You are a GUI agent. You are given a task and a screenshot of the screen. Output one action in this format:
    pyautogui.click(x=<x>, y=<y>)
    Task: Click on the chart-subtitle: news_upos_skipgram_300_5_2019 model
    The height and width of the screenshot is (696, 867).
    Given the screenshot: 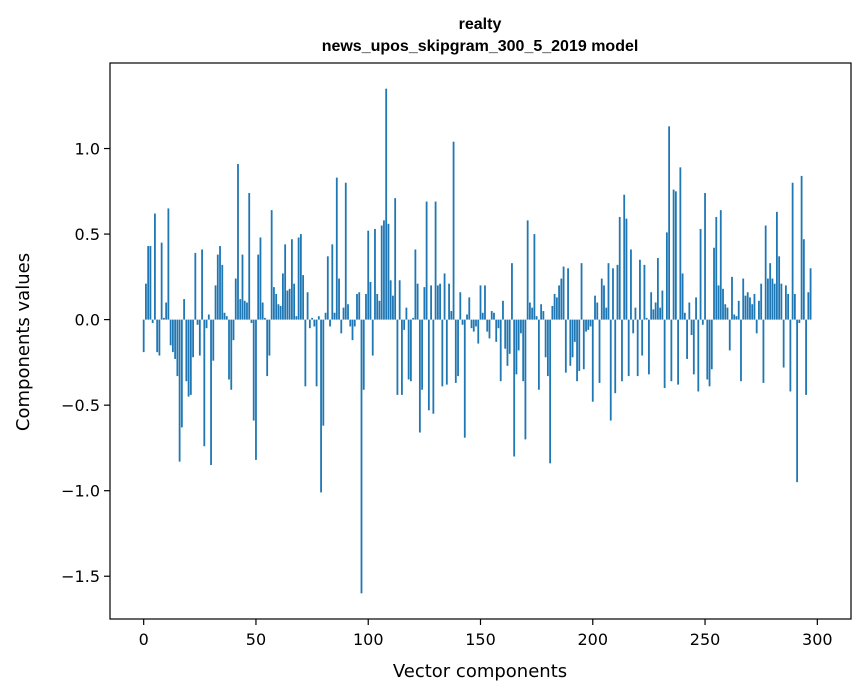 What is the action you would take?
    pyautogui.click(x=480, y=46)
    